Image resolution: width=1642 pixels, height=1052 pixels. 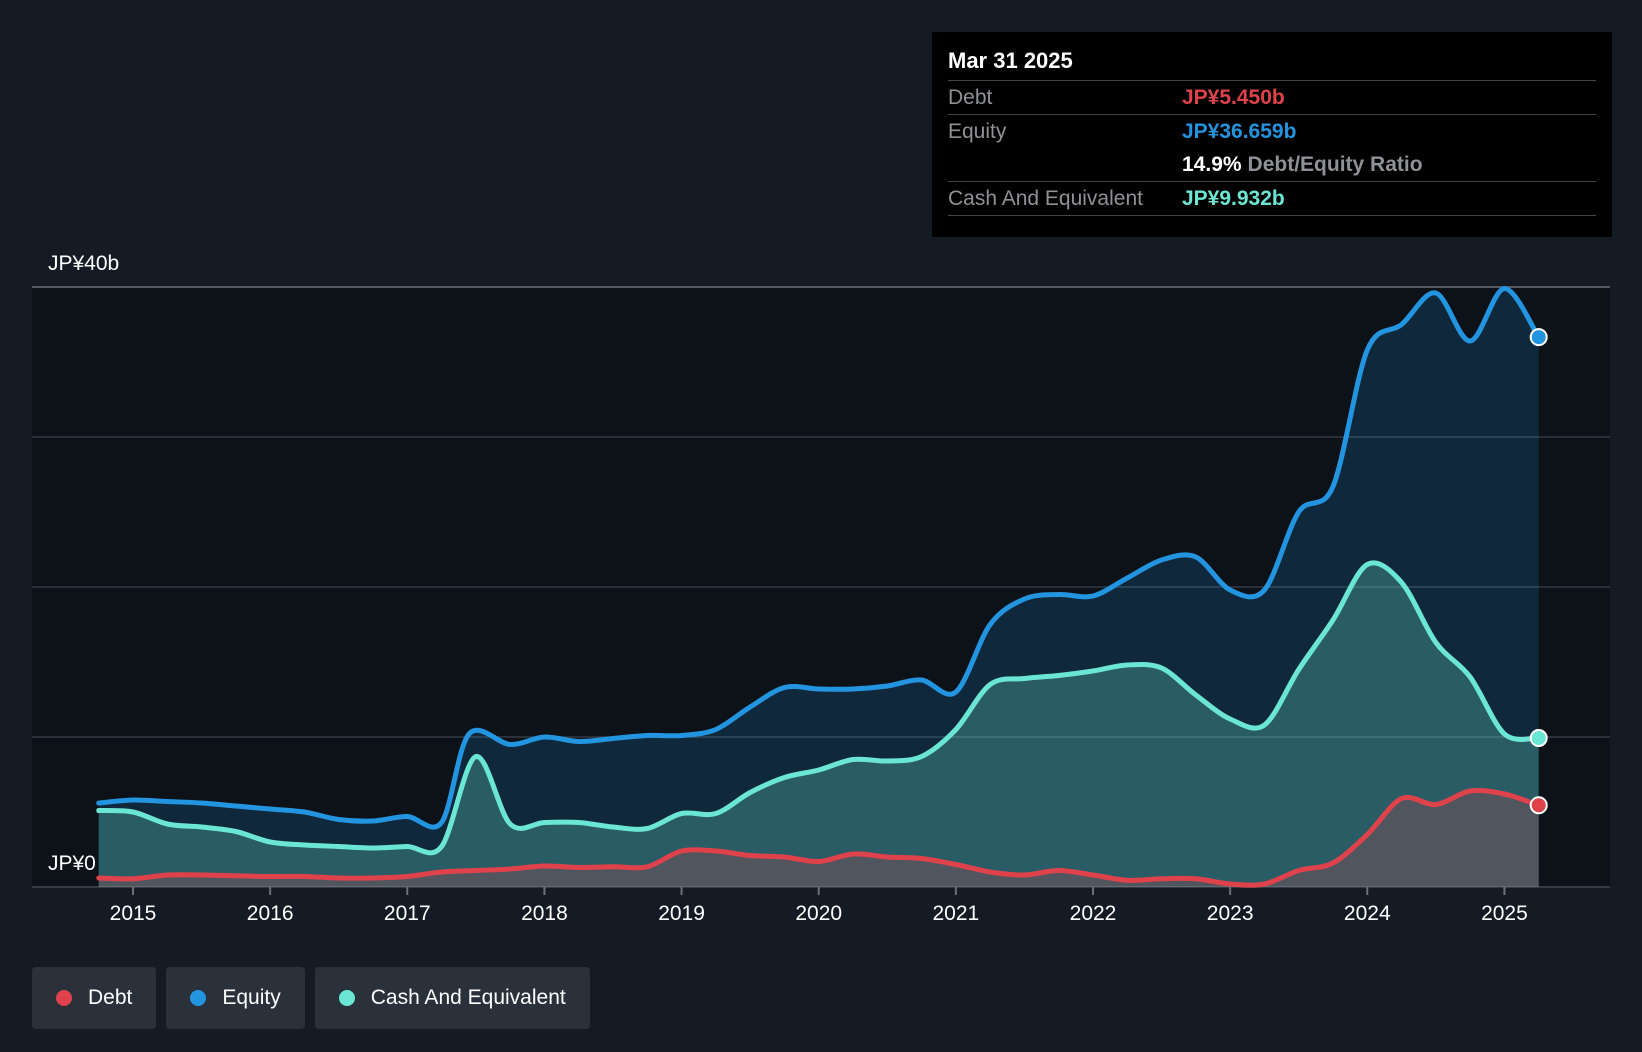 What do you see at coordinates (819, 837) in the screenshot?
I see `debt-line` at bounding box center [819, 837].